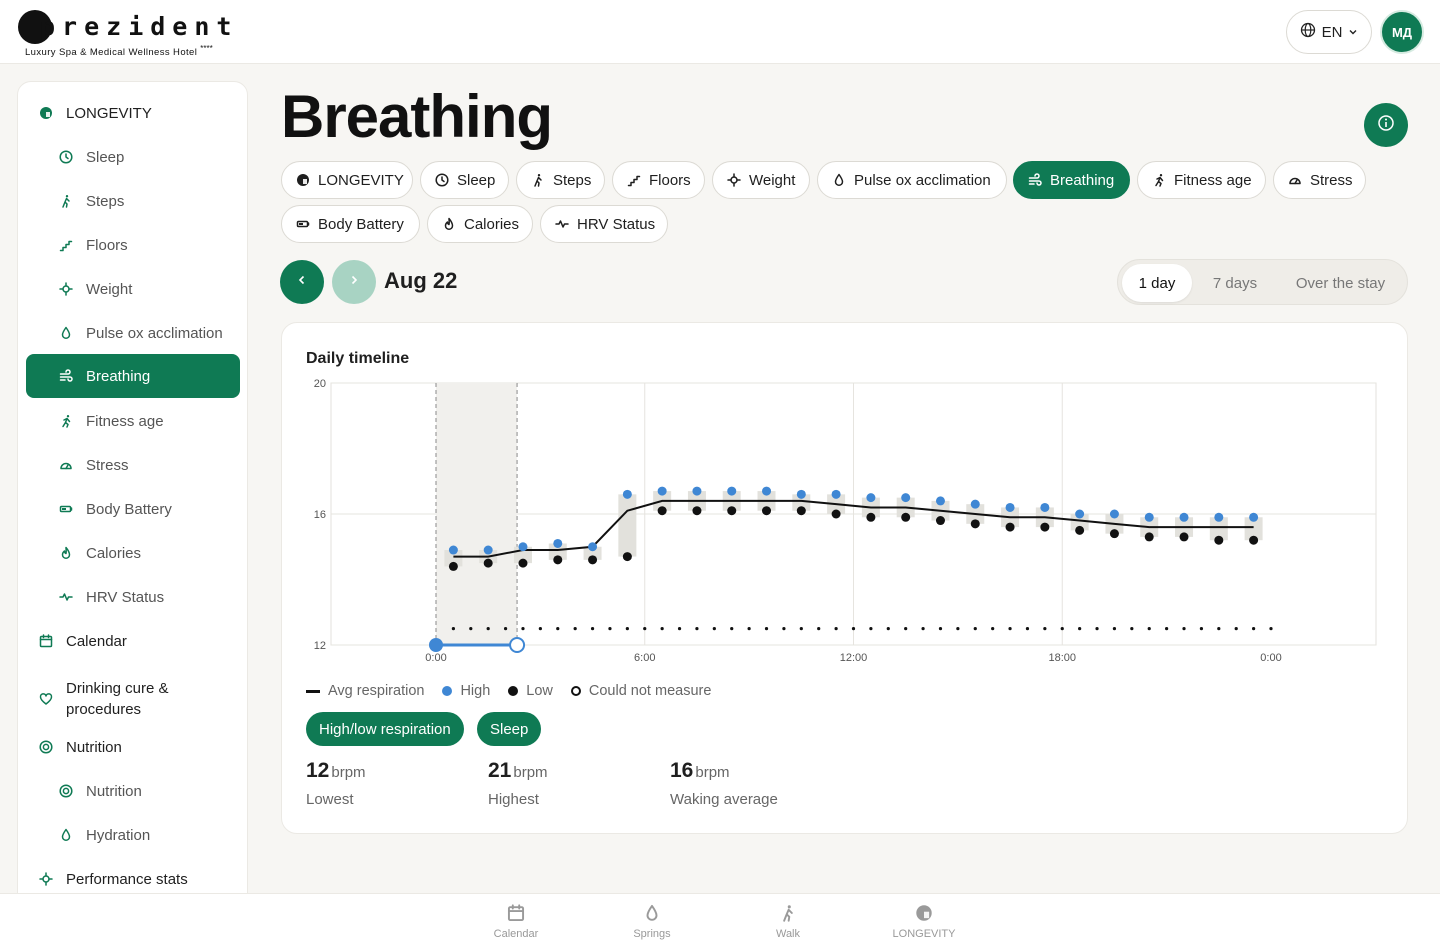  Describe the element at coordinates (385, 729) in the screenshot. I see `high-low-respiration-toggle: High/low respiration` at that location.